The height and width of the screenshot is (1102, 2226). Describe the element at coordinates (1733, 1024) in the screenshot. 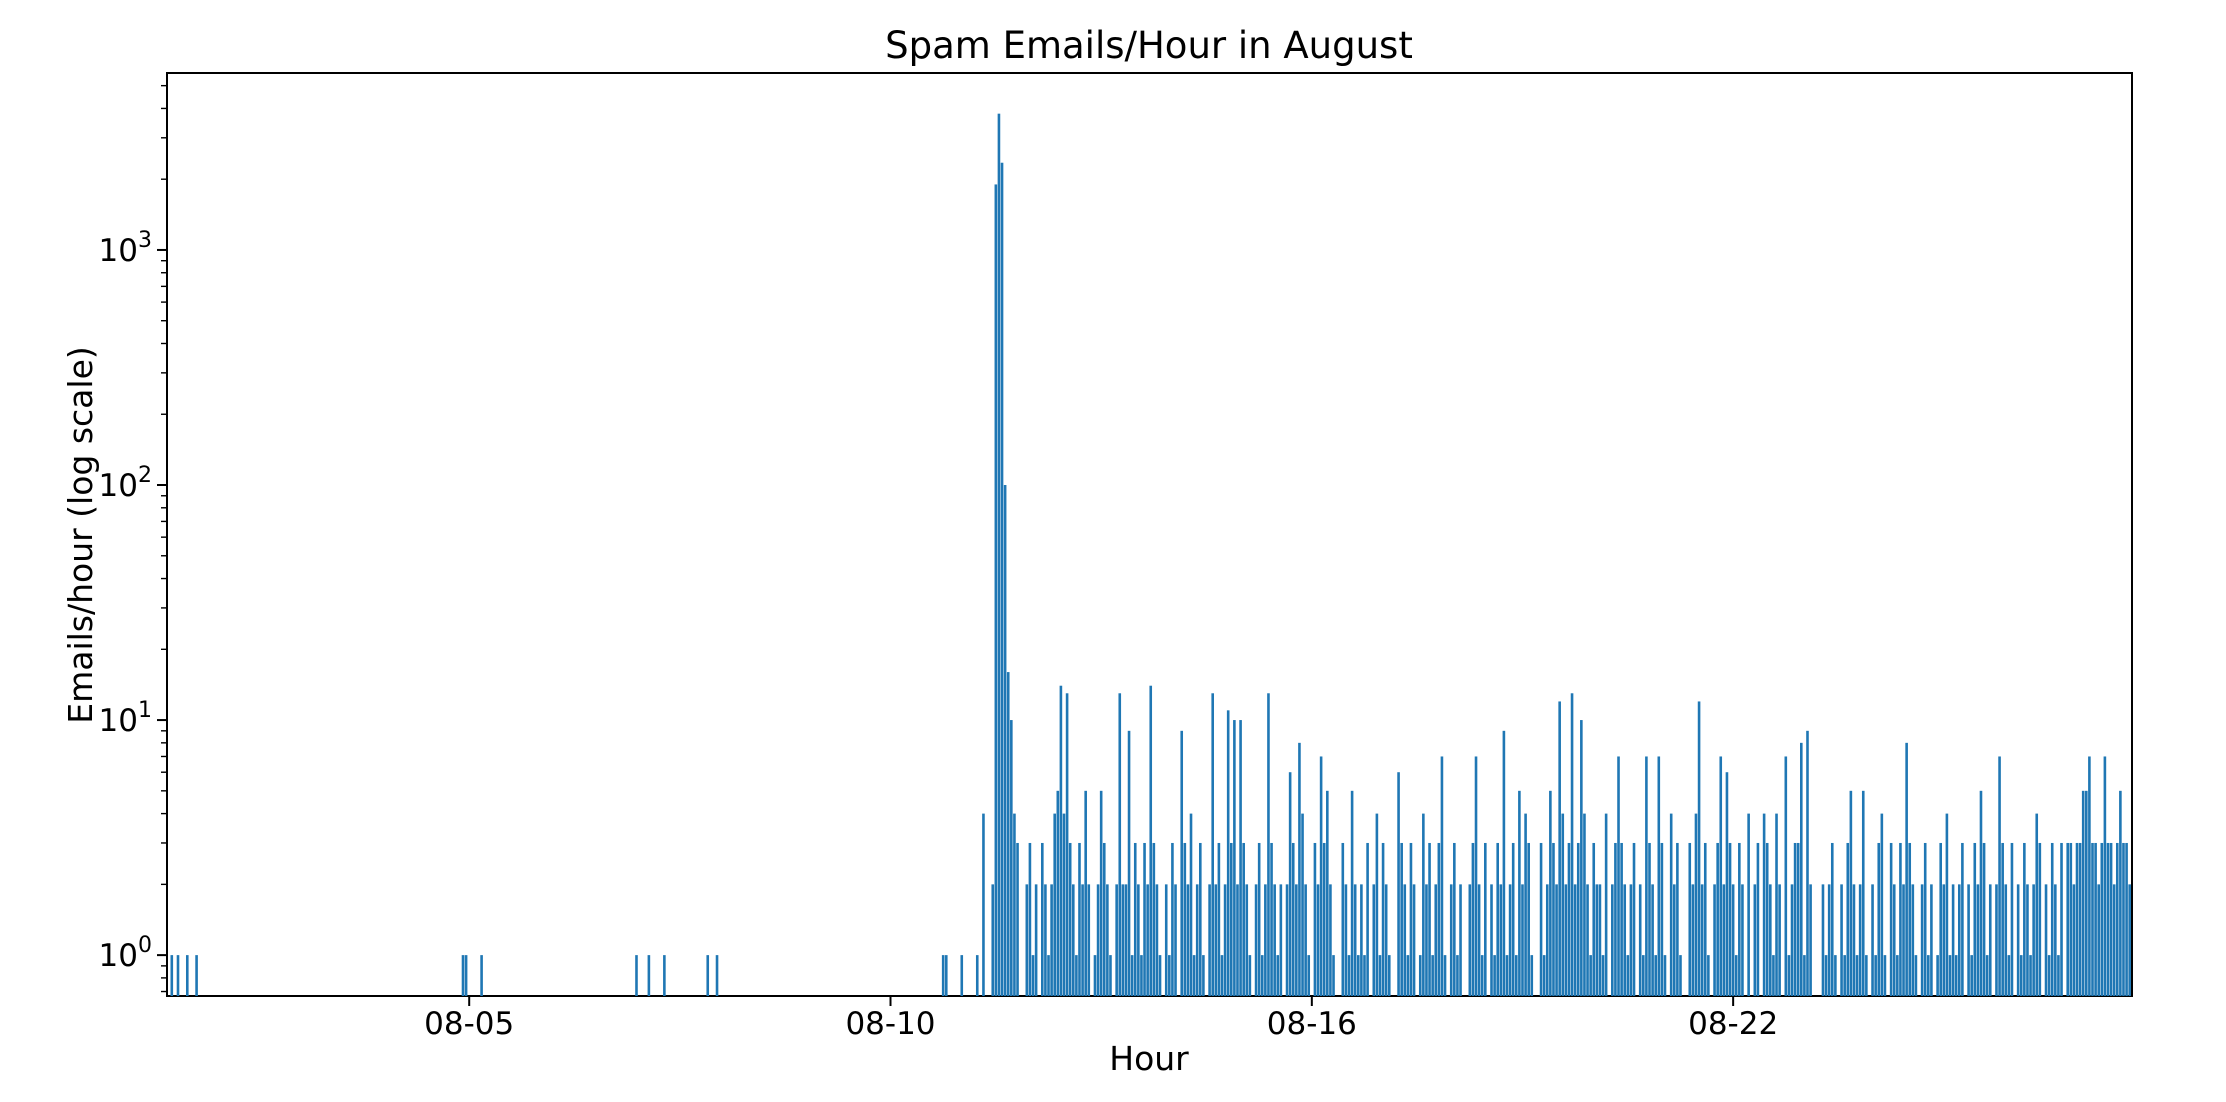

I see `x-tick-label: 08-22` at that location.